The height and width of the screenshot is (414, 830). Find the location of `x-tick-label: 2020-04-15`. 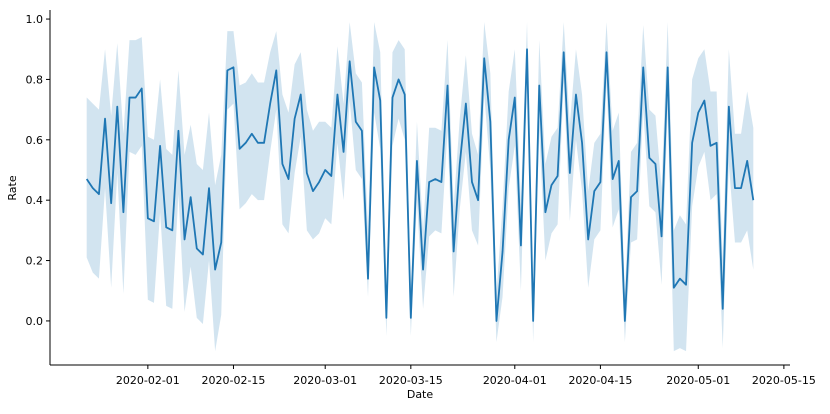

x-tick-label: 2020-04-15 is located at coordinates (600, 380).